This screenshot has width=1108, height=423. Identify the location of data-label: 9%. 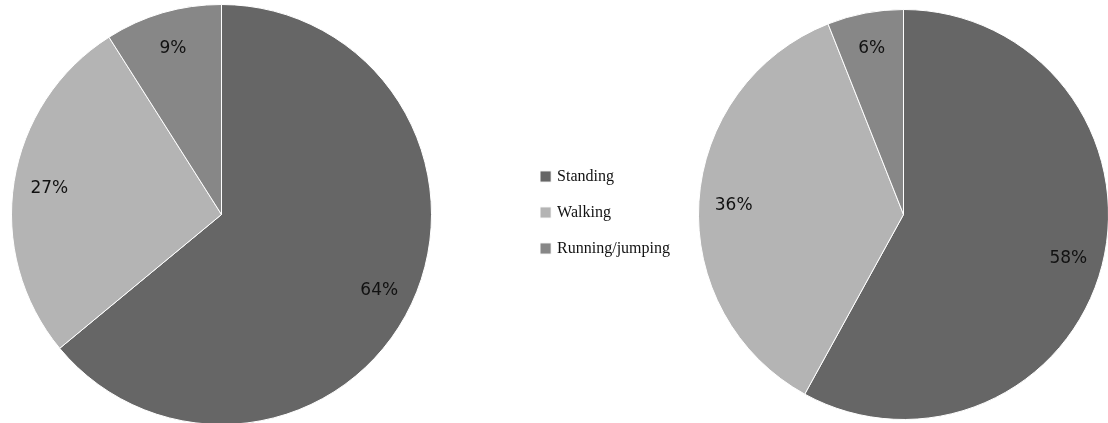
(173, 47).